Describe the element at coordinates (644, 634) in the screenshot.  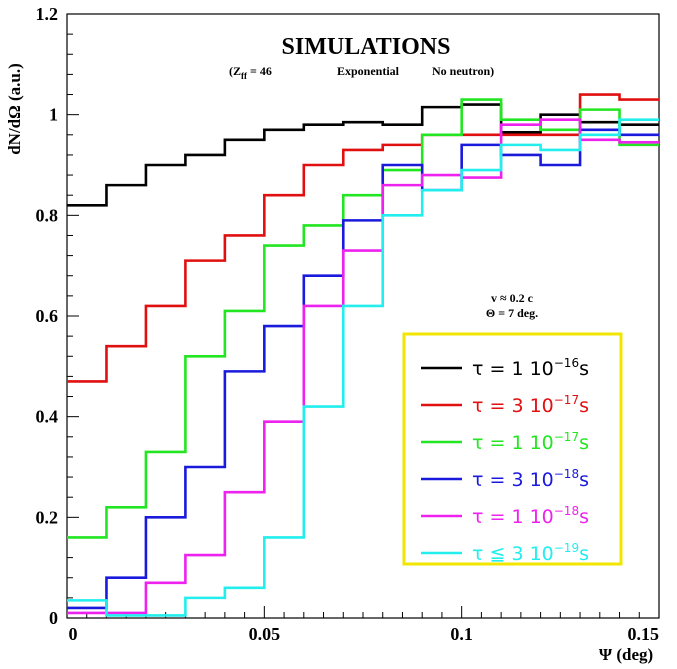
I see `x-tick-label: 0.15` at that location.